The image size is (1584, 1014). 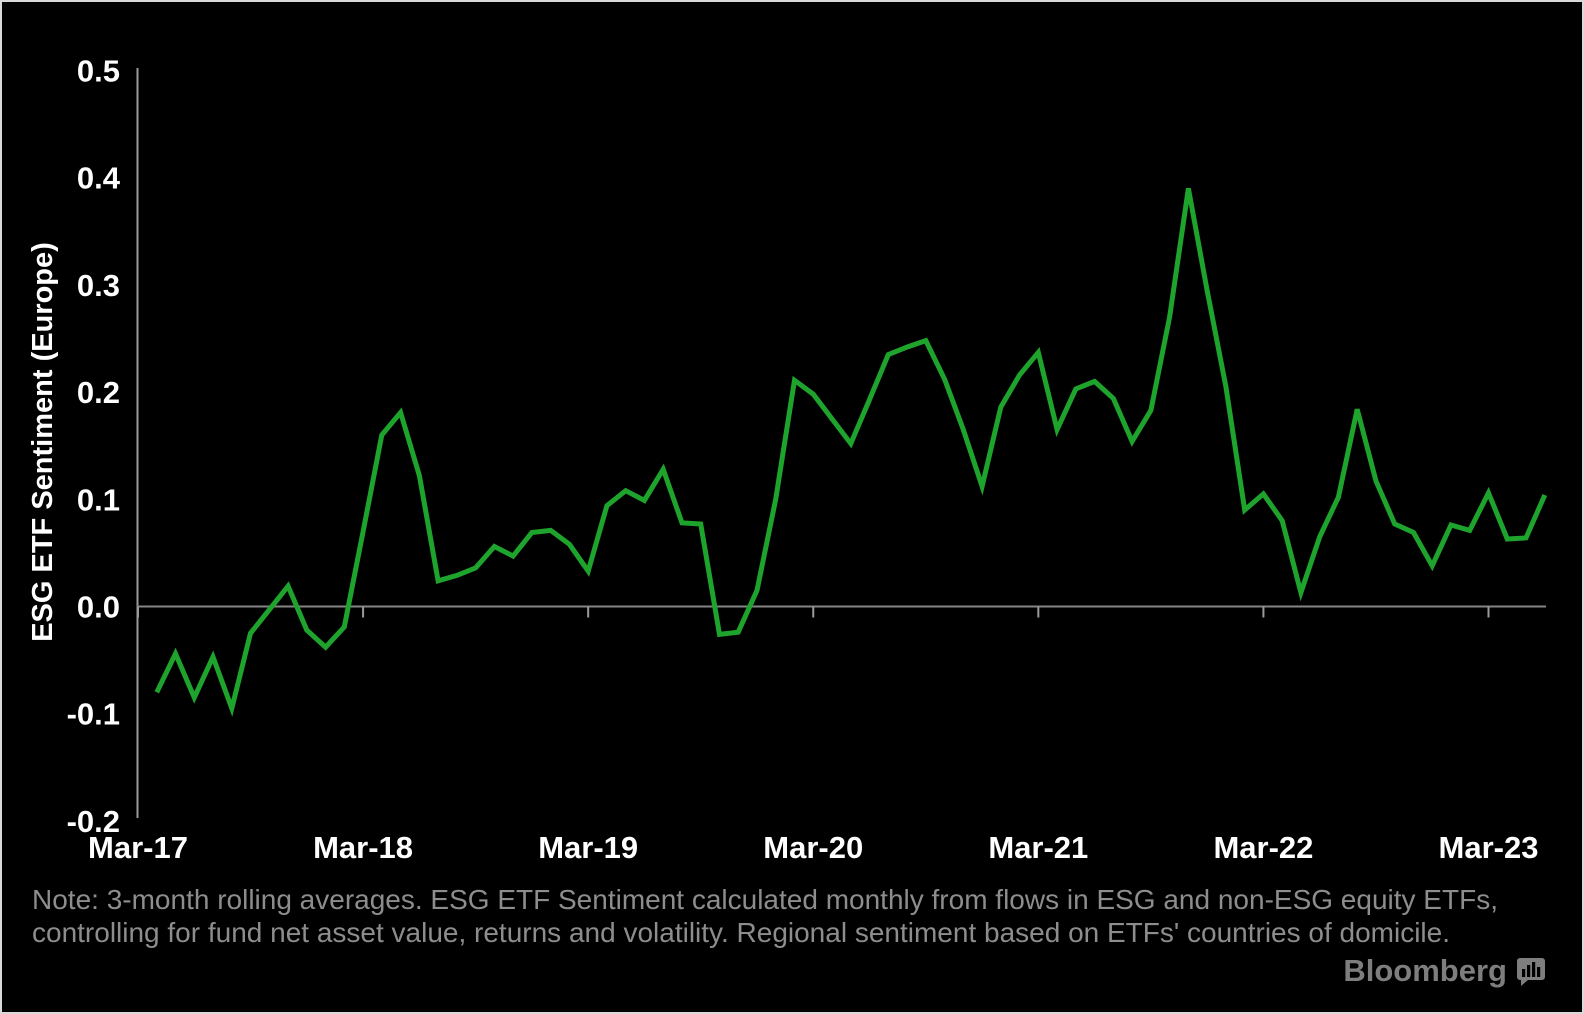 What do you see at coordinates (1263, 847) in the screenshot?
I see `x-tick-label: Mar-22` at bounding box center [1263, 847].